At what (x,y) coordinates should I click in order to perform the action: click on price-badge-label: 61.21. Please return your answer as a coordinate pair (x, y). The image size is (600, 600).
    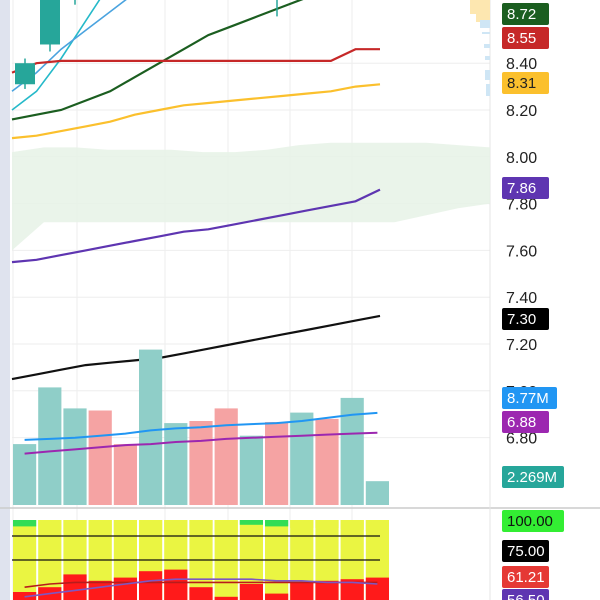
    Looking at the image, I should click on (526, 577).